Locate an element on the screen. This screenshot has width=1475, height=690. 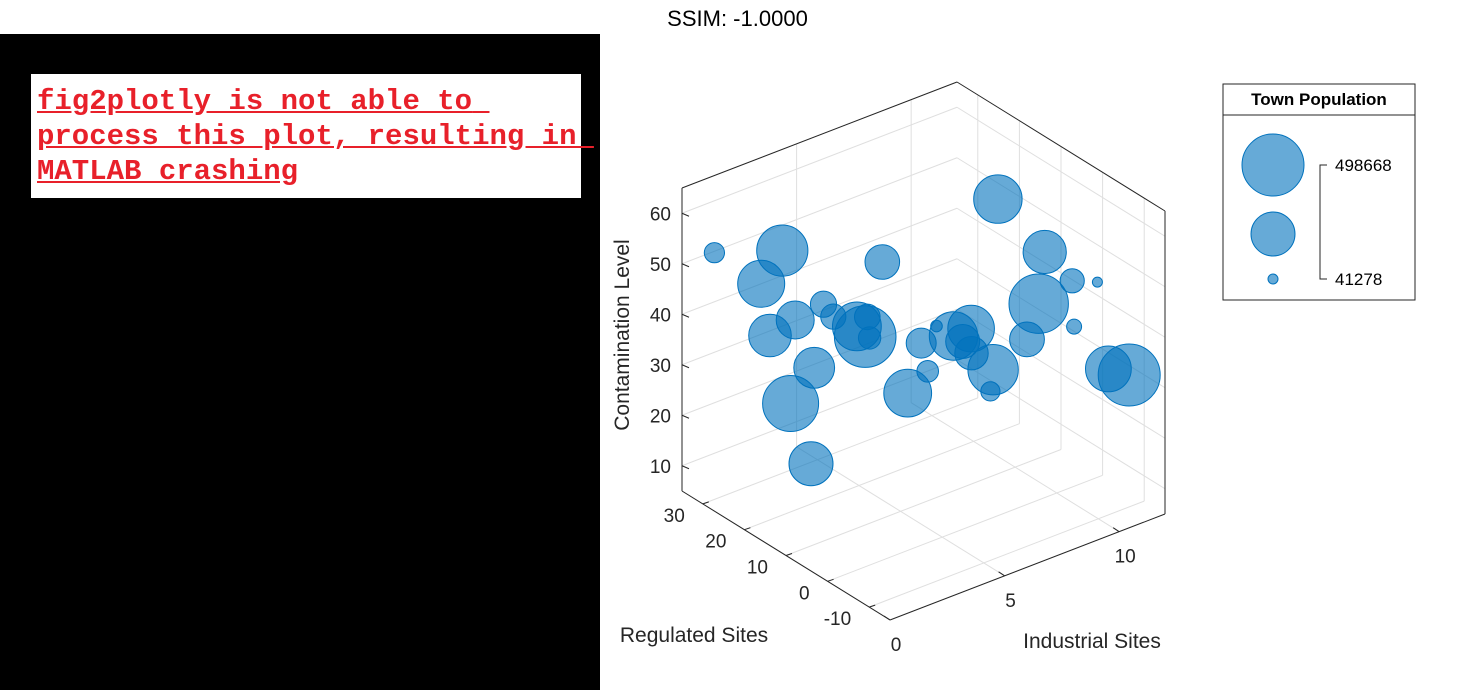
z-tick-label: 60 is located at coordinates (660, 214).